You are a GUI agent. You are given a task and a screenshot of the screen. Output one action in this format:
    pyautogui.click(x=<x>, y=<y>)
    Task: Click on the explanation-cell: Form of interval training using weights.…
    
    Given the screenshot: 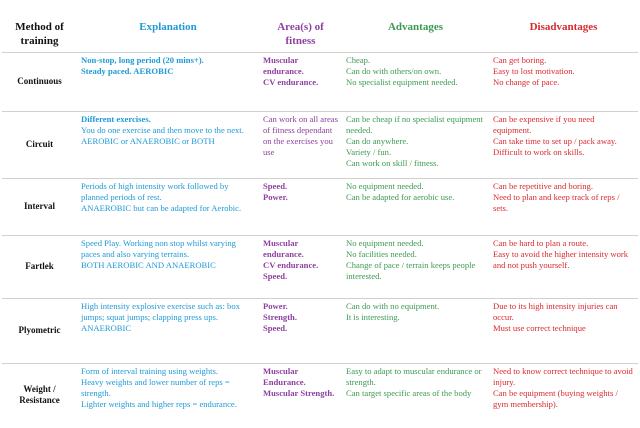 What is the action you would take?
    pyautogui.click(x=168, y=396)
    